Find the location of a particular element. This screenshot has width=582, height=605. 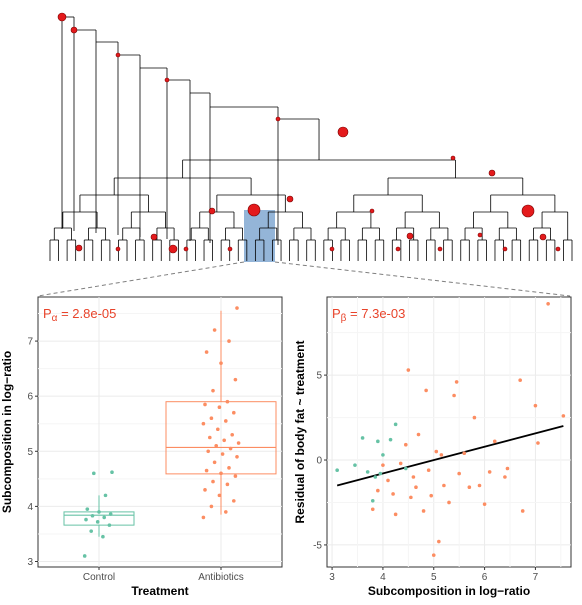

x-axis: Control Antibiotics is located at coordinates (163, 575).